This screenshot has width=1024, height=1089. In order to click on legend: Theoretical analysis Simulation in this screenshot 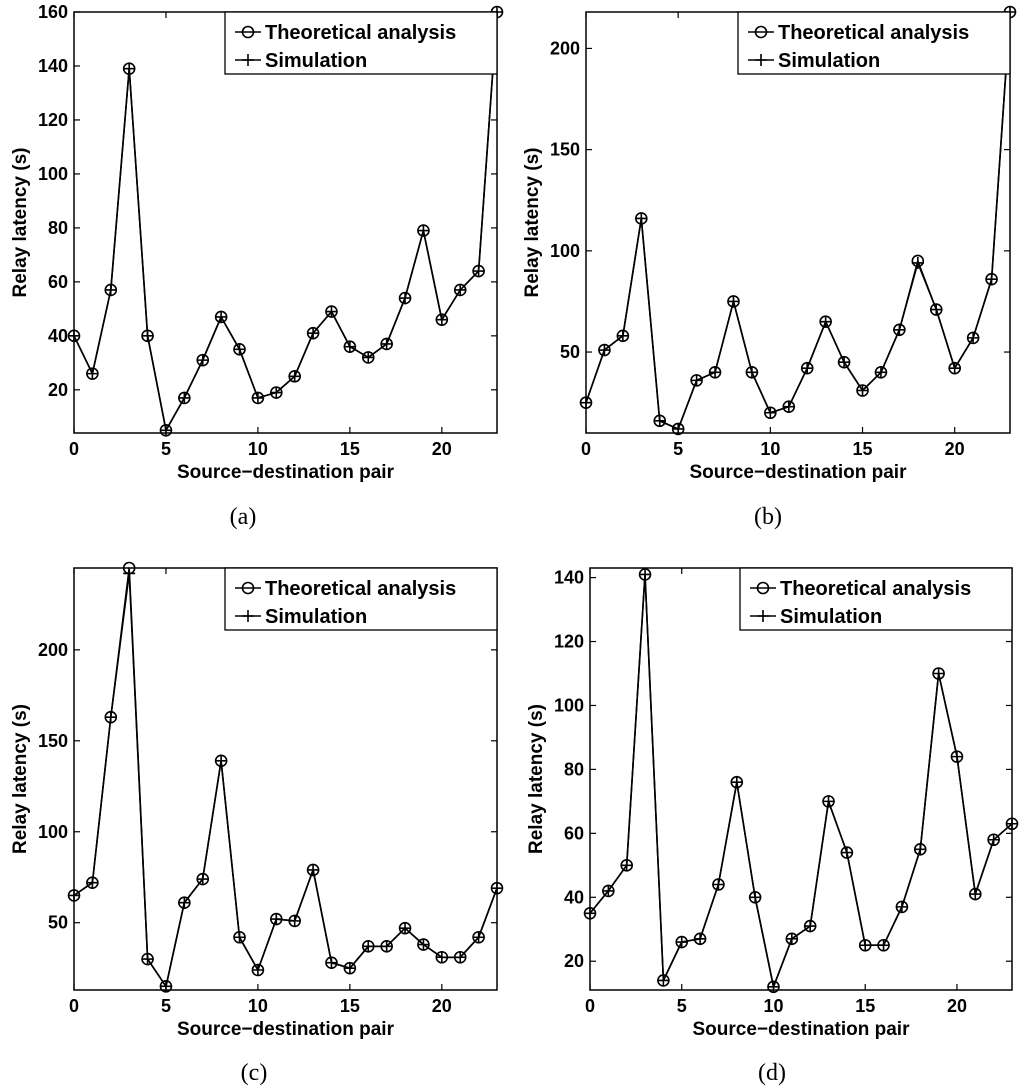, I will do `click(874, 43)`.